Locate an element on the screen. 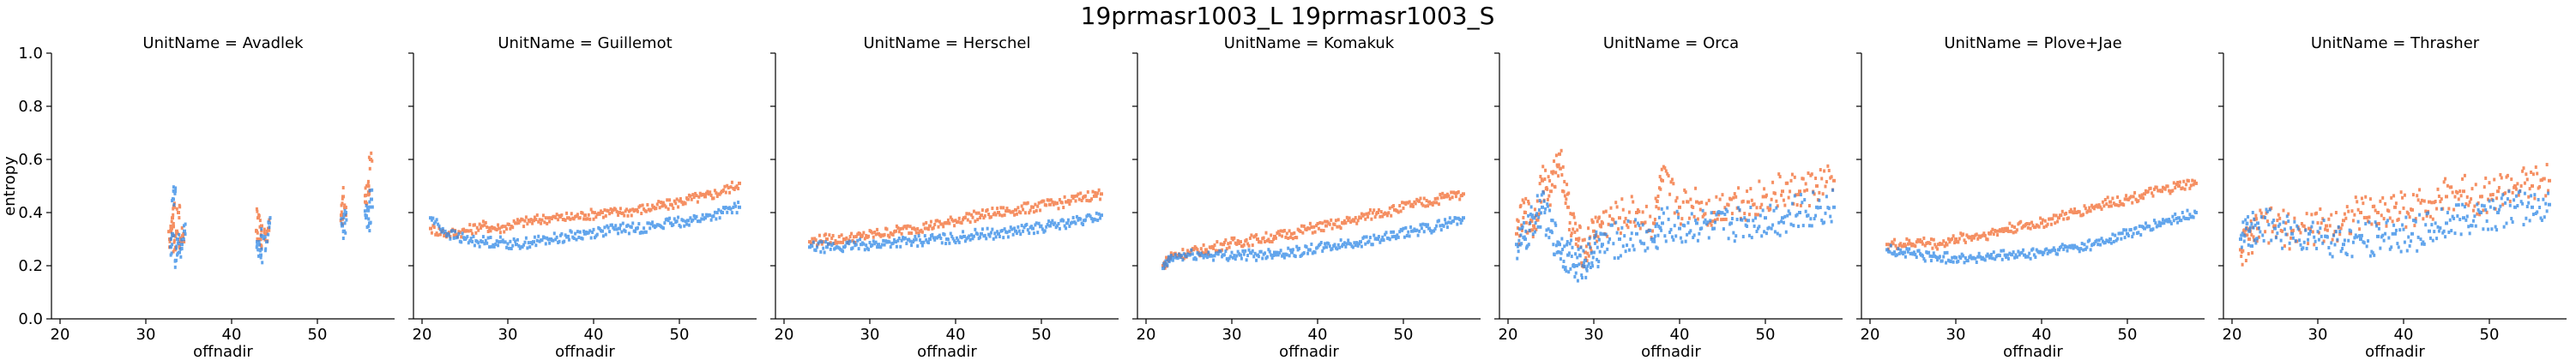  x-tick-label: 20 is located at coordinates (1508, 335).